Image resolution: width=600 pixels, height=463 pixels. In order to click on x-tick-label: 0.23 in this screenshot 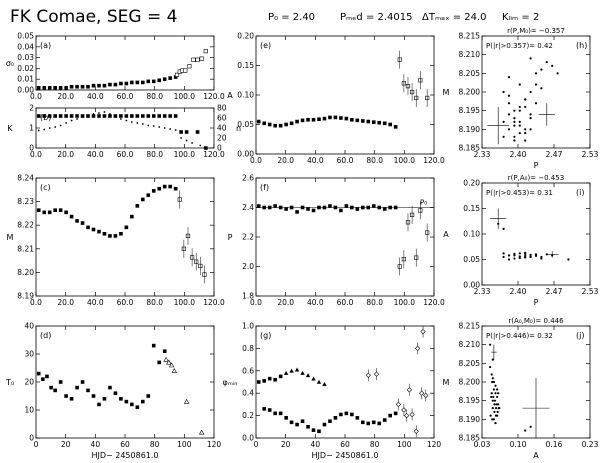, I will do `click(590, 444)`.